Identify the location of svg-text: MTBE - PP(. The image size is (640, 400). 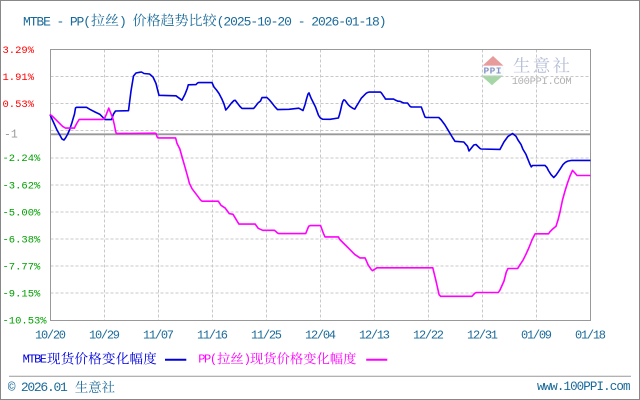
(57, 21).